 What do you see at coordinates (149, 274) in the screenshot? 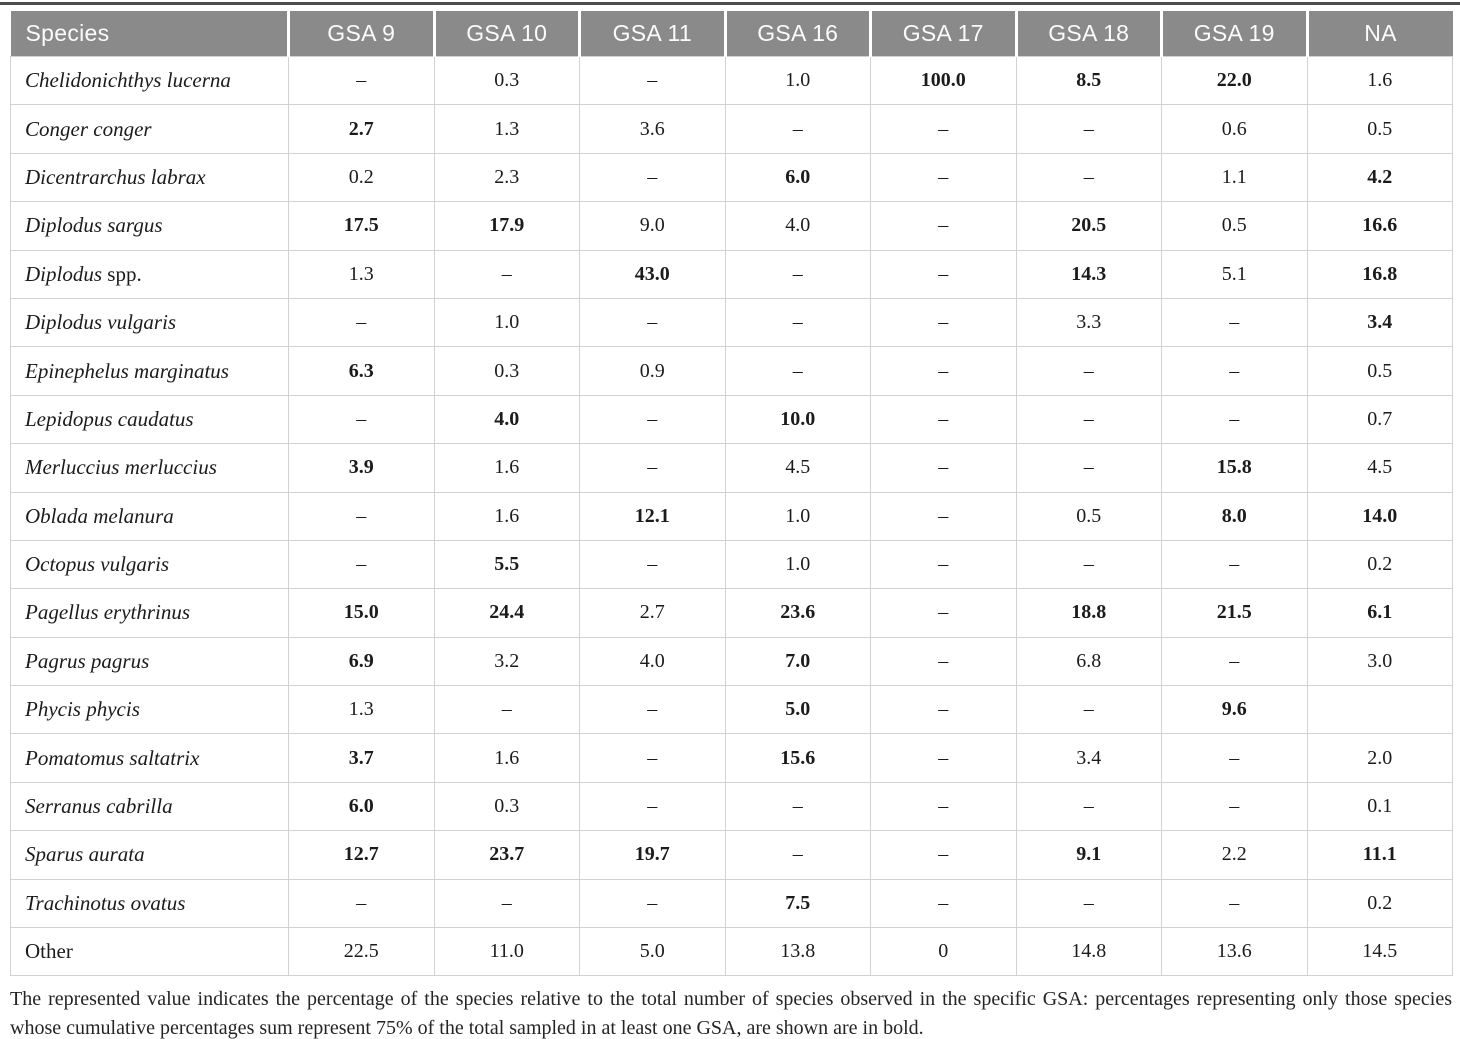
I see `species-cell: Diplodus spp.` at bounding box center [149, 274].